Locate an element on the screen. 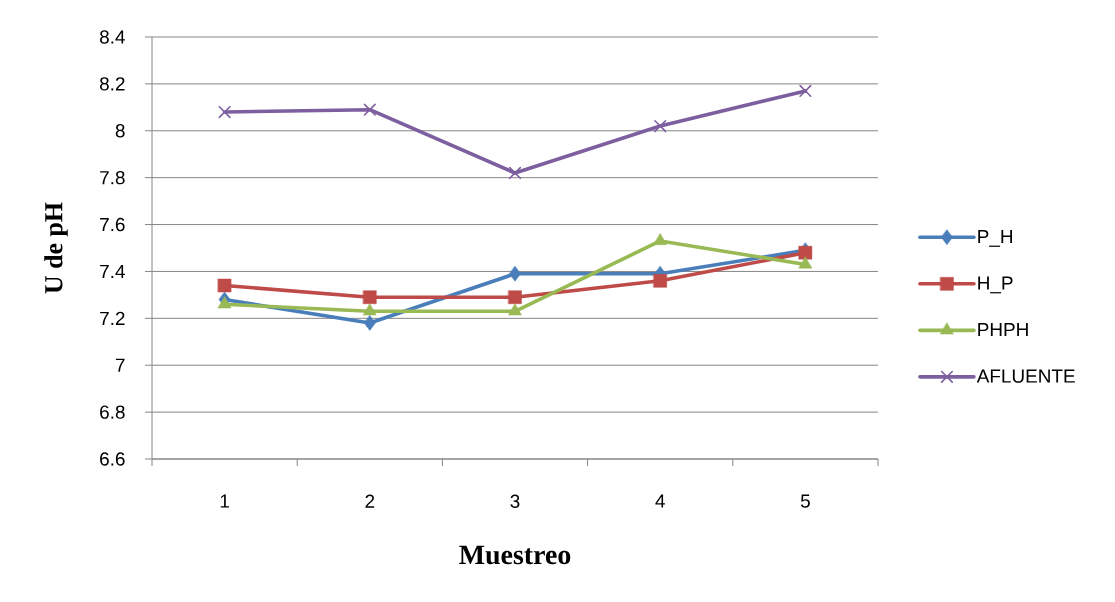 The height and width of the screenshot is (602, 1115). x-tick-label: 2 is located at coordinates (370, 501).